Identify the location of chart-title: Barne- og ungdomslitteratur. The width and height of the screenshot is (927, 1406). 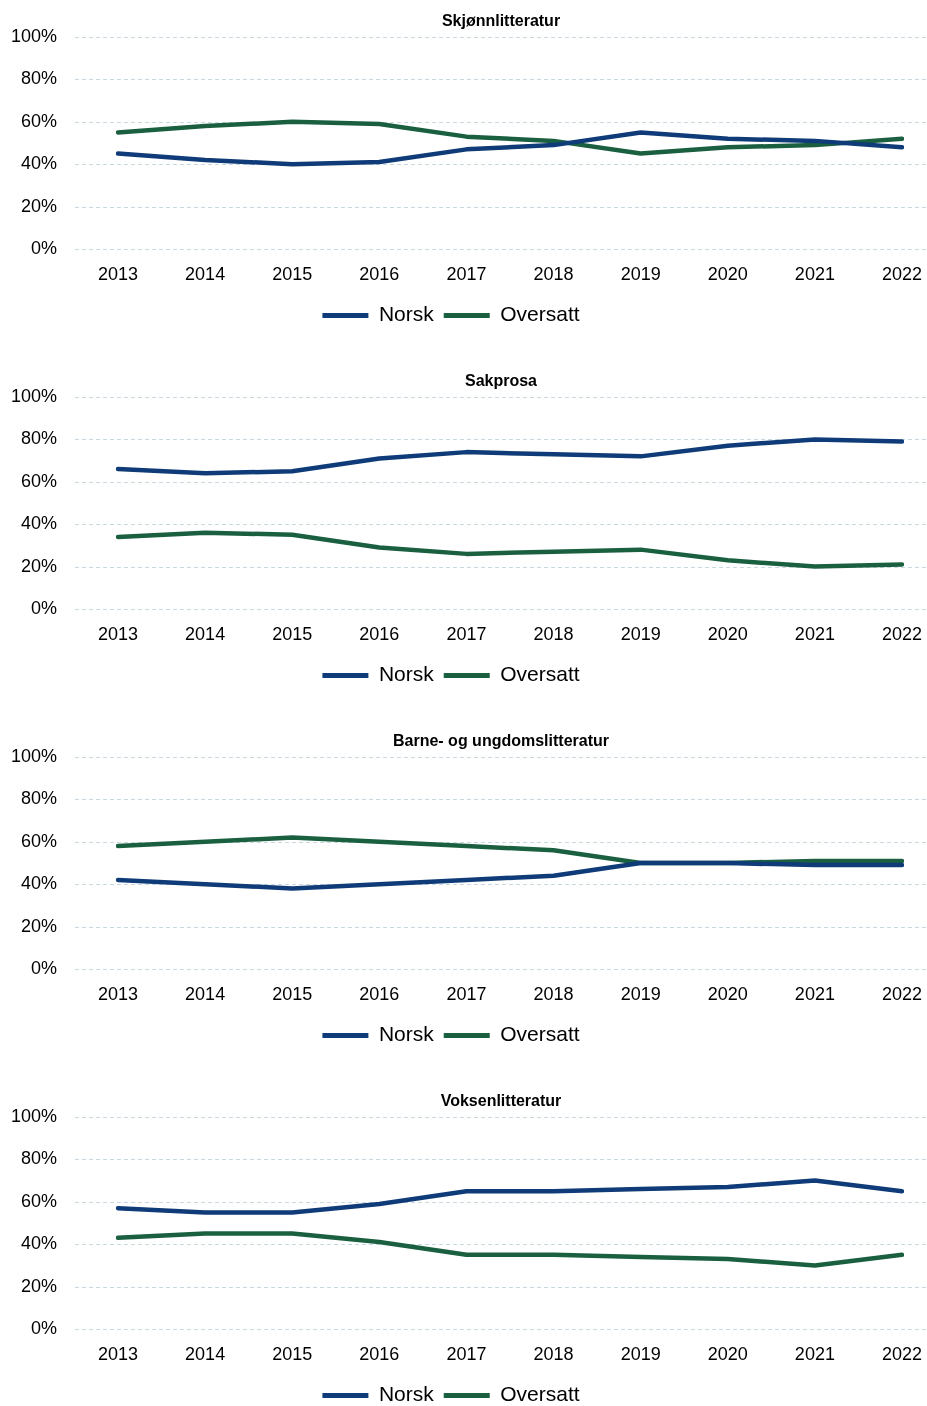
(501, 741).